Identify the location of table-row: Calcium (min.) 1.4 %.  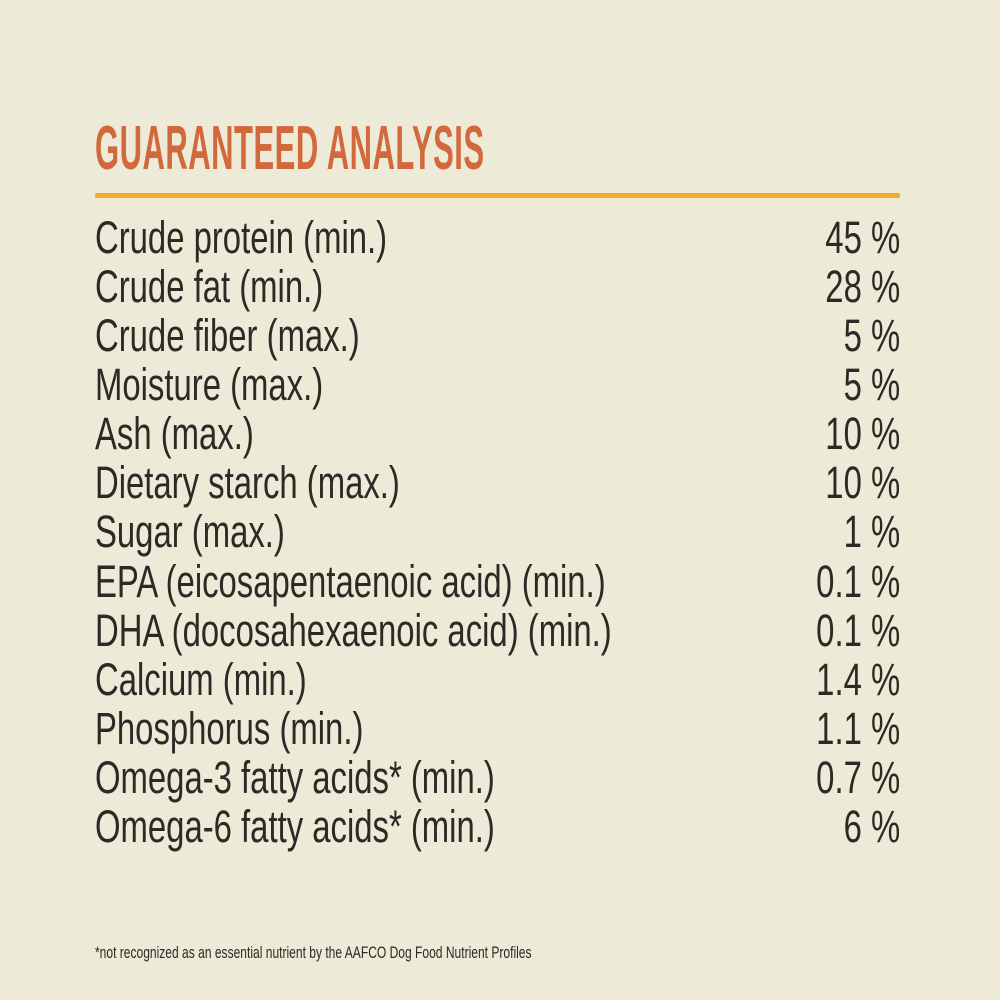
(498, 679).